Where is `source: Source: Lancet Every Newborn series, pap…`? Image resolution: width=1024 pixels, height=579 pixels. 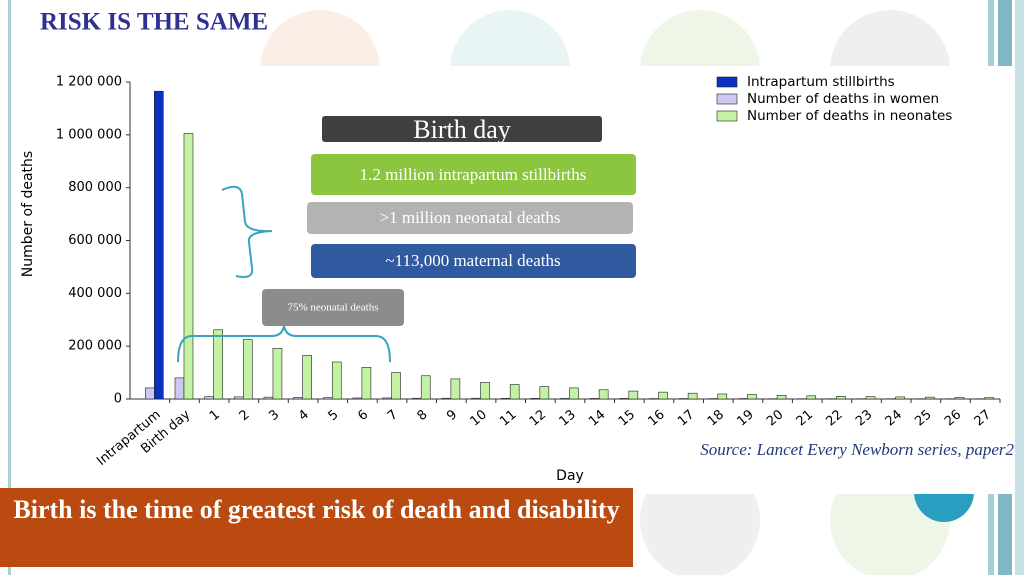 source: Source: Lancet Every Newborn series, pap… is located at coordinates (857, 449).